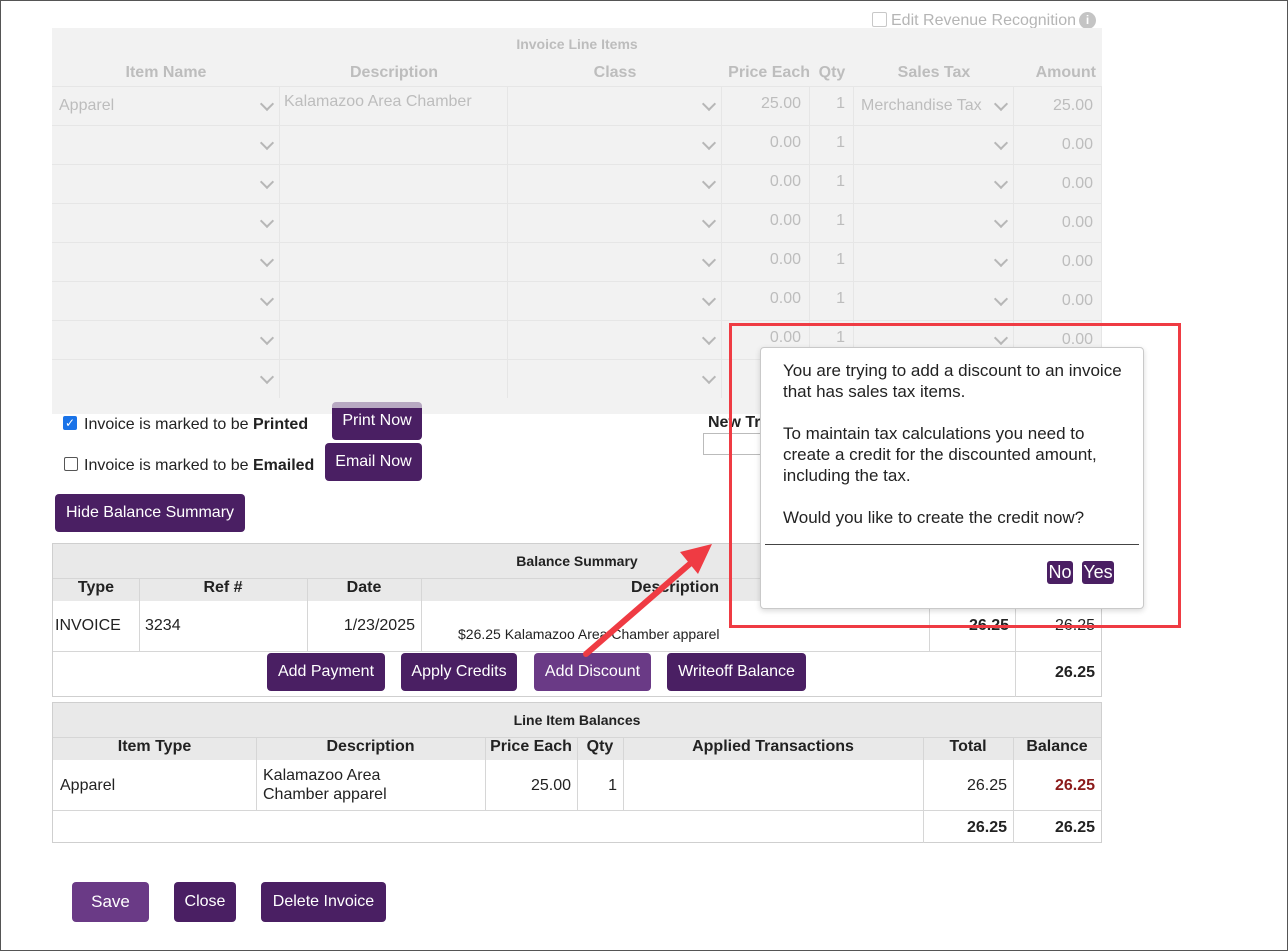 The image size is (1288, 951). What do you see at coordinates (373, 462) in the screenshot?
I see `email-now-button: Email Now` at bounding box center [373, 462].